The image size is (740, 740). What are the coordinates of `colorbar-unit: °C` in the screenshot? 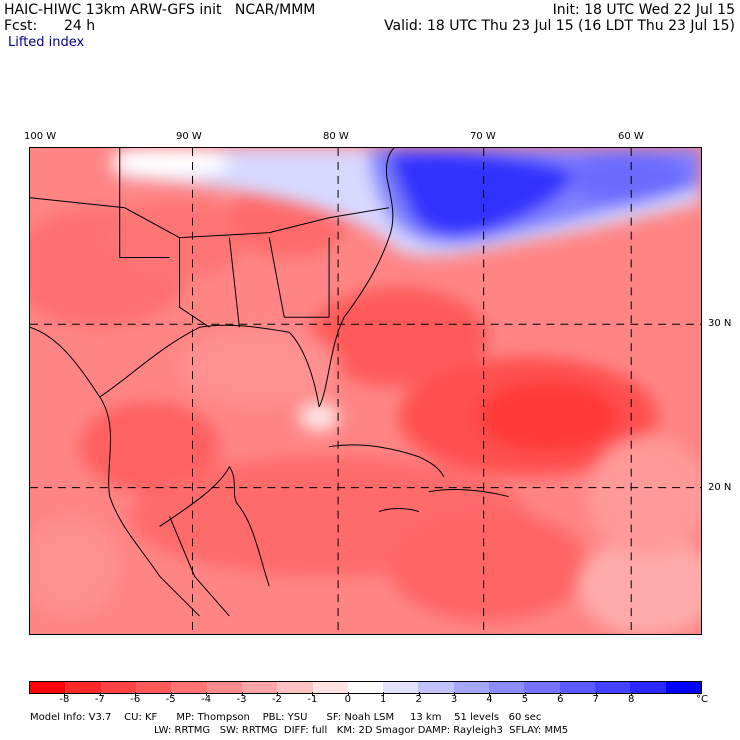 It's located at (702, 699).